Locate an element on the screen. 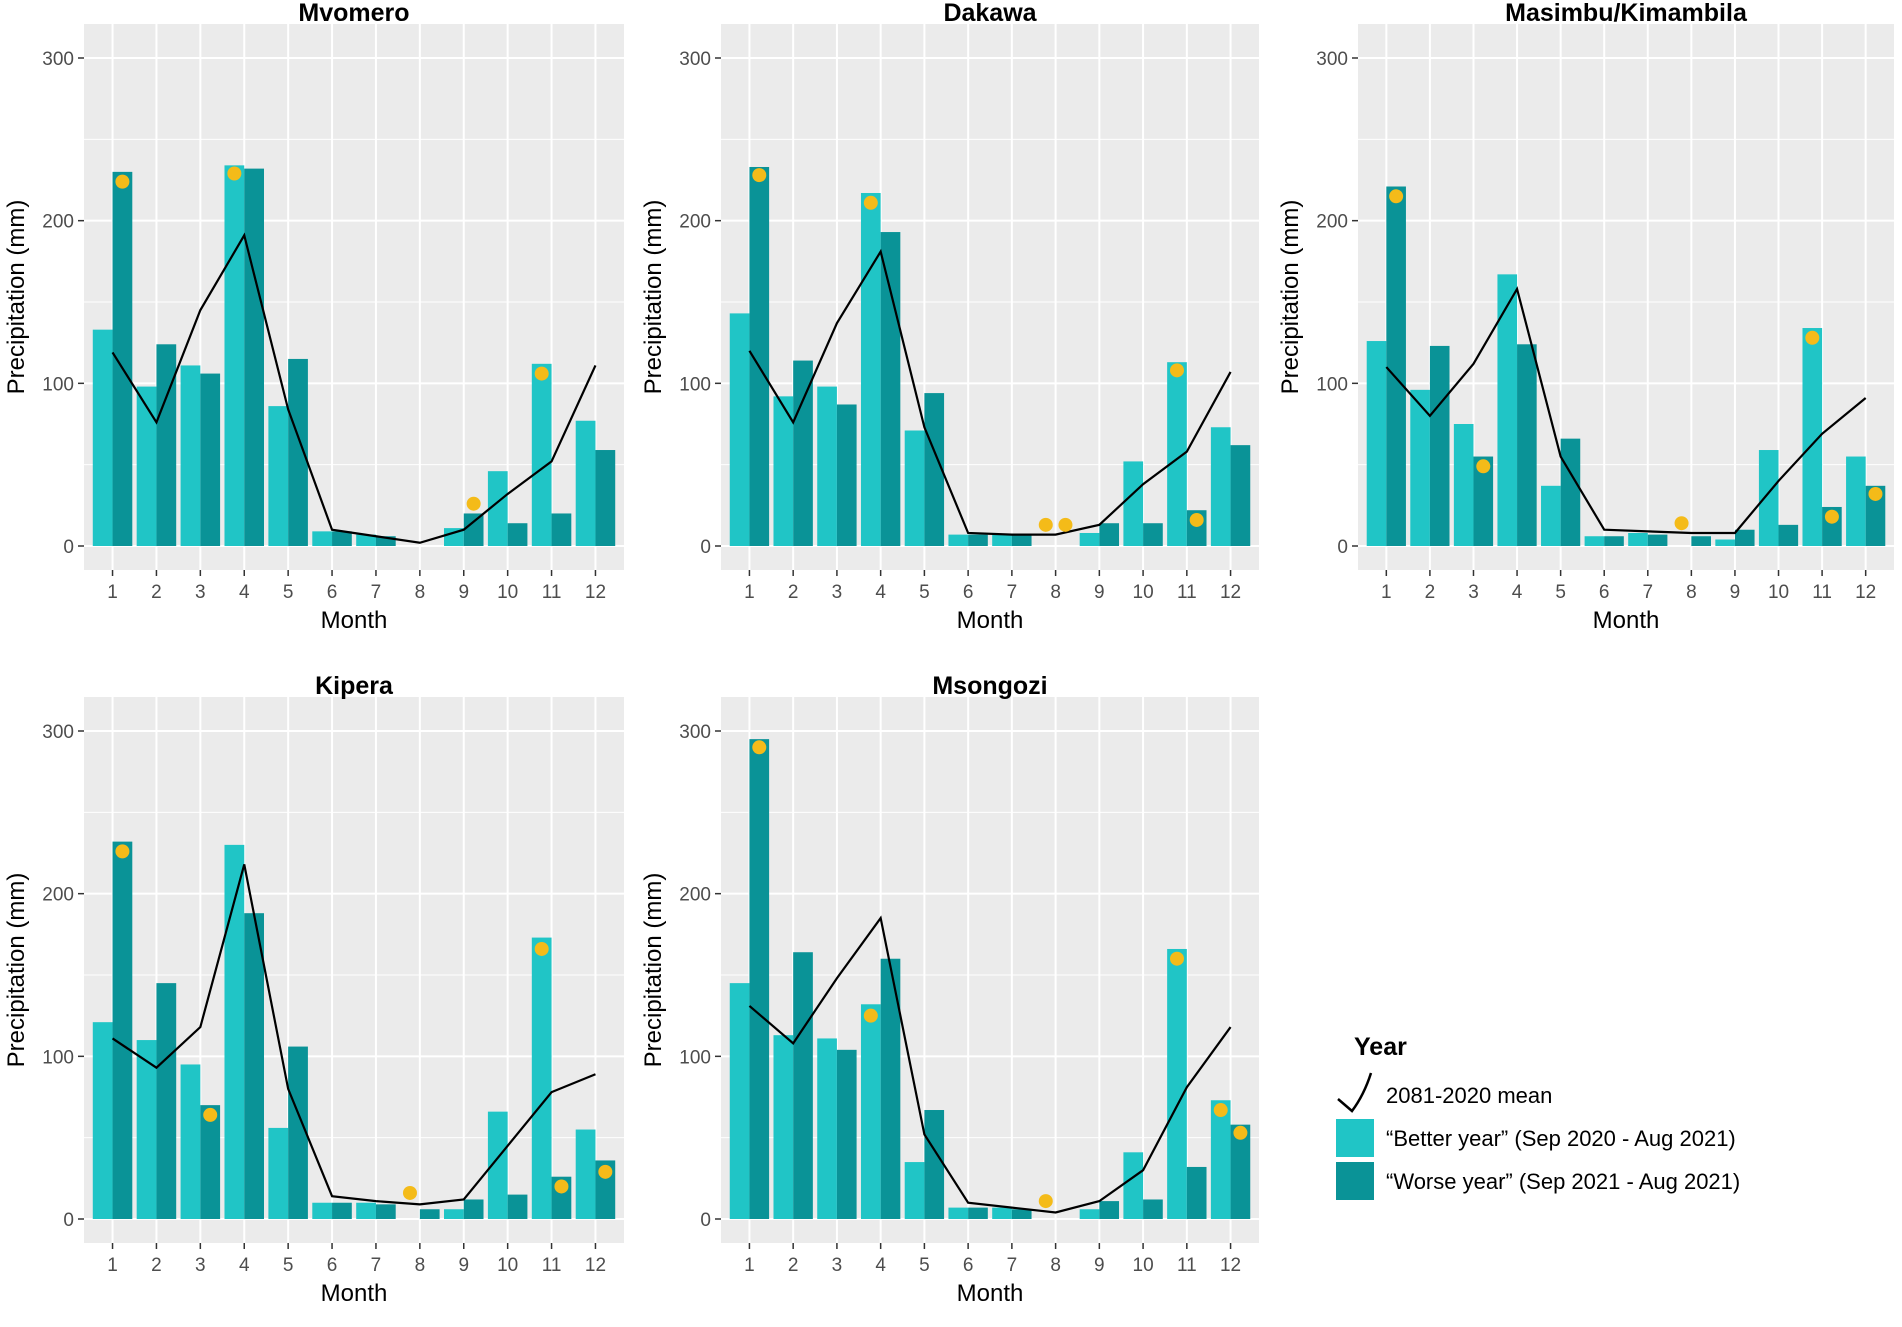  panel-title: Msongozi is located at coordinates (989, 686).